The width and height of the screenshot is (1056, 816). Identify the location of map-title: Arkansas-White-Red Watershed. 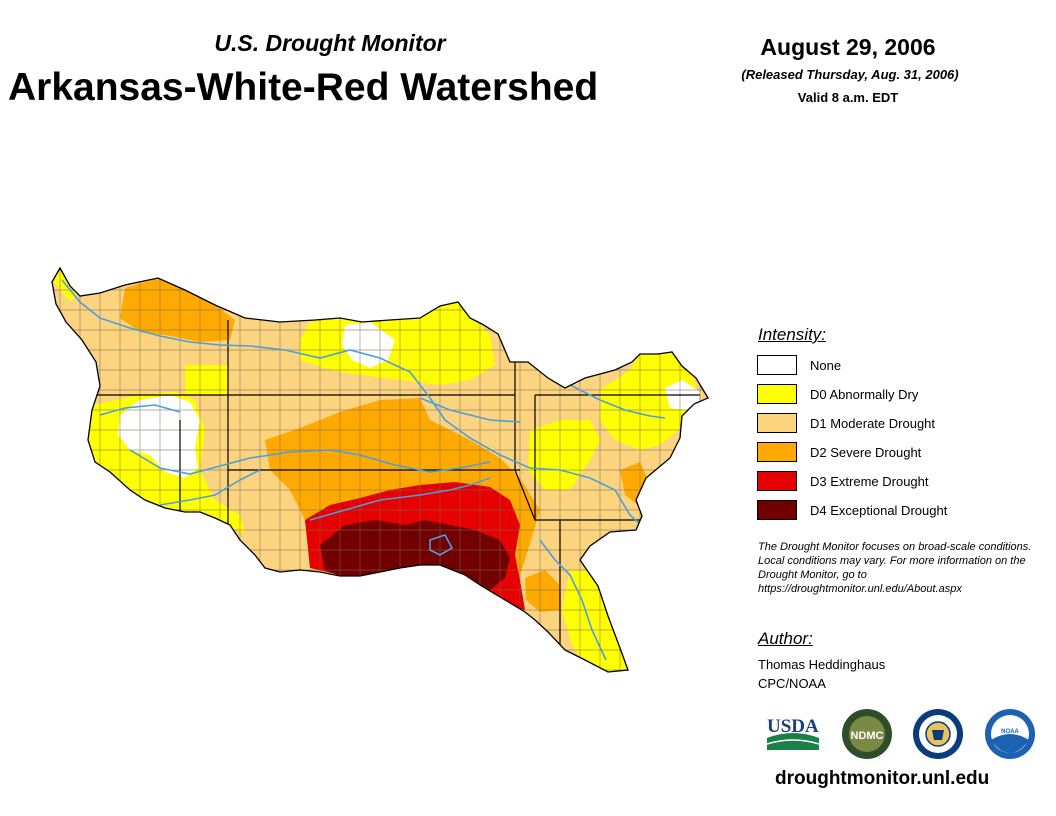
(303, 87).